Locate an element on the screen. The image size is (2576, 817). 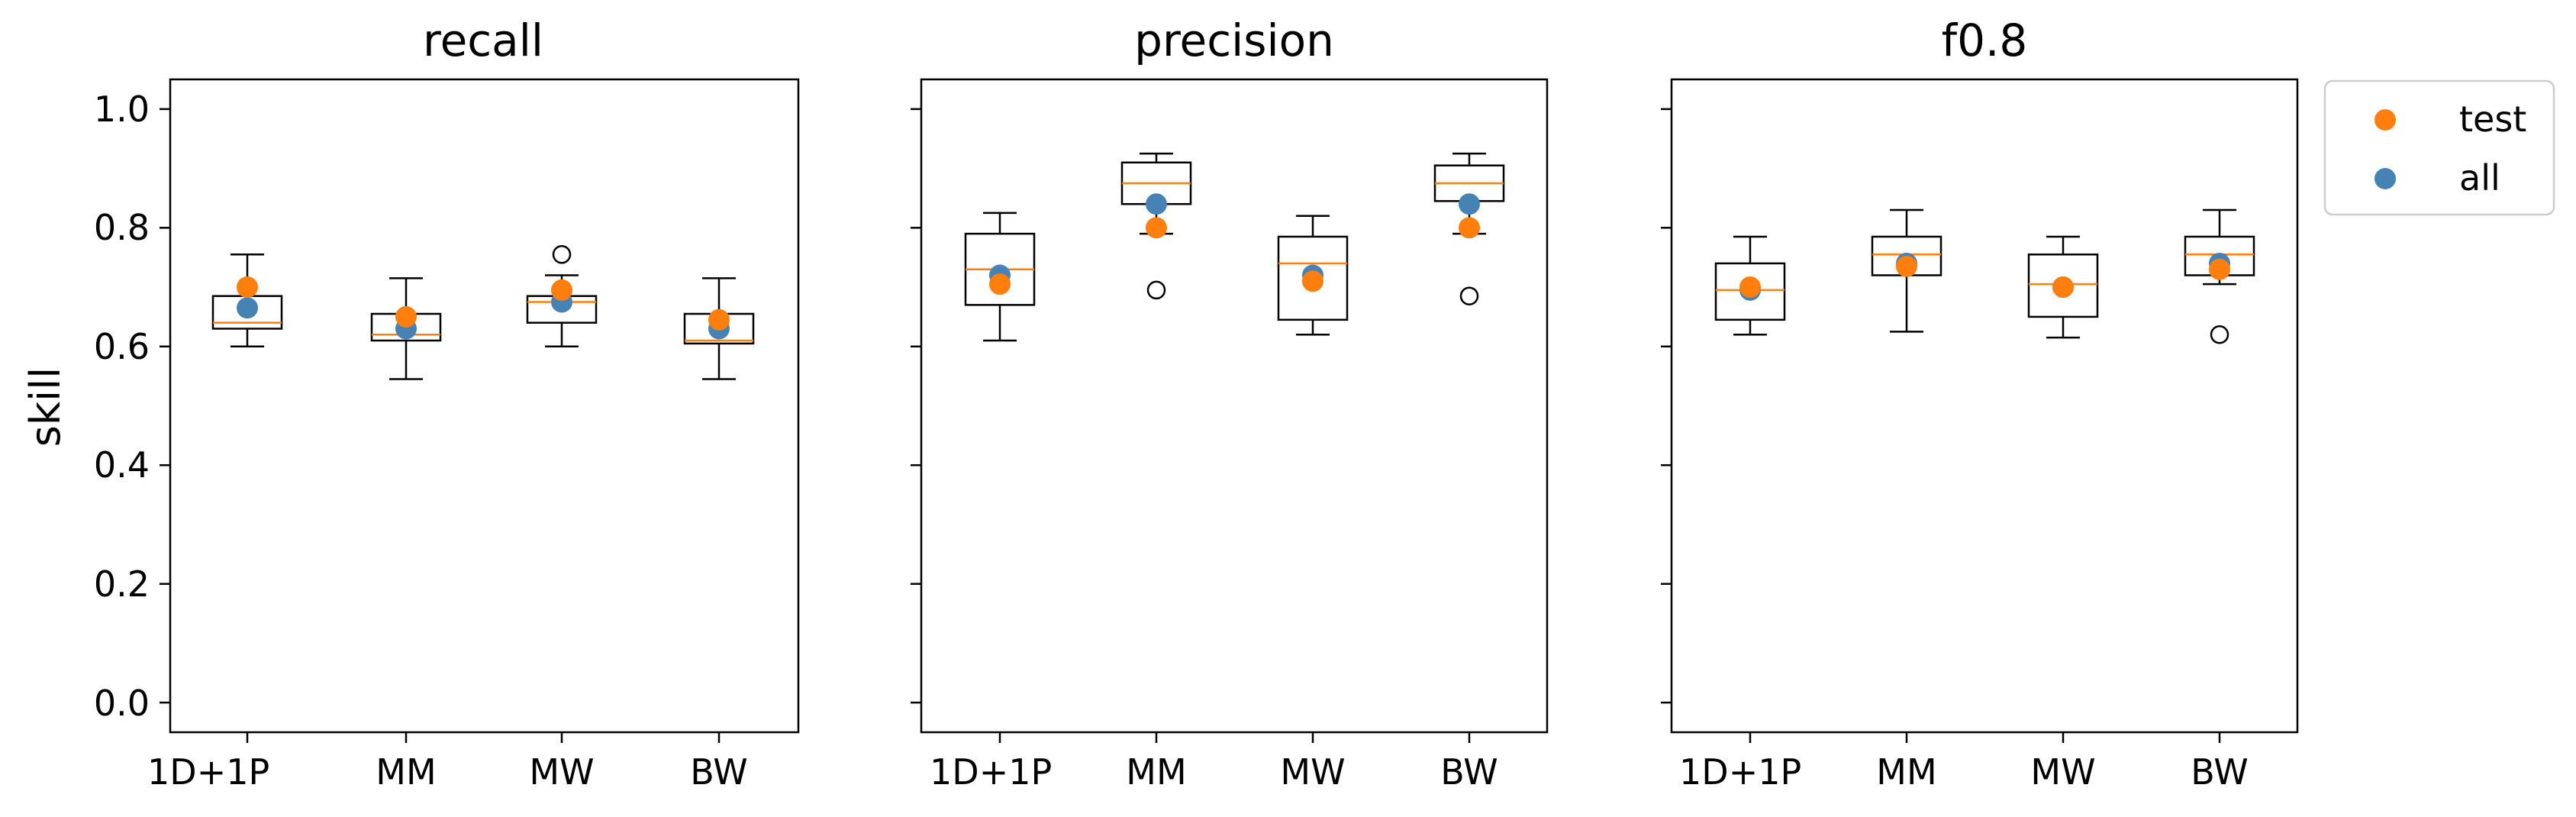
y-tick-label: 0.6 is located at coordinates (122, 347).